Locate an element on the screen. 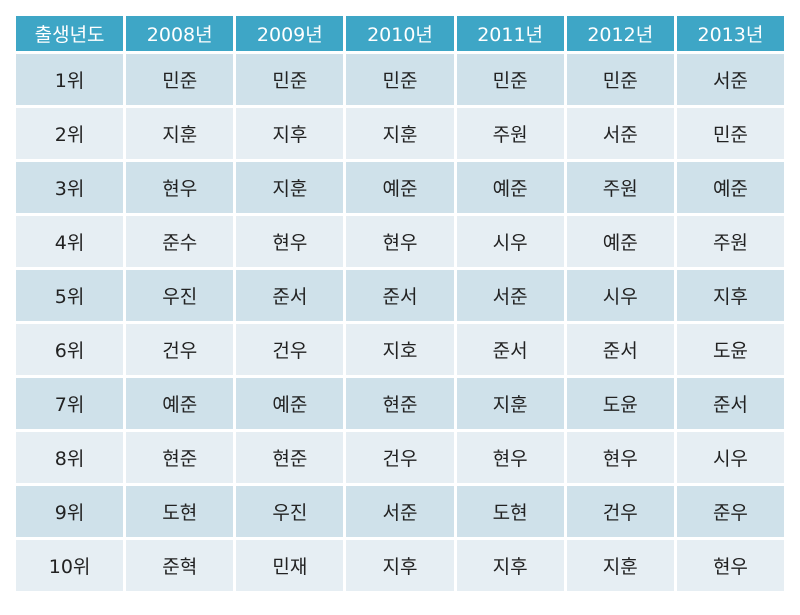 This screenshot has width=800, height=615. header-year-1: 2008년 is located at coordinates (180, 33).